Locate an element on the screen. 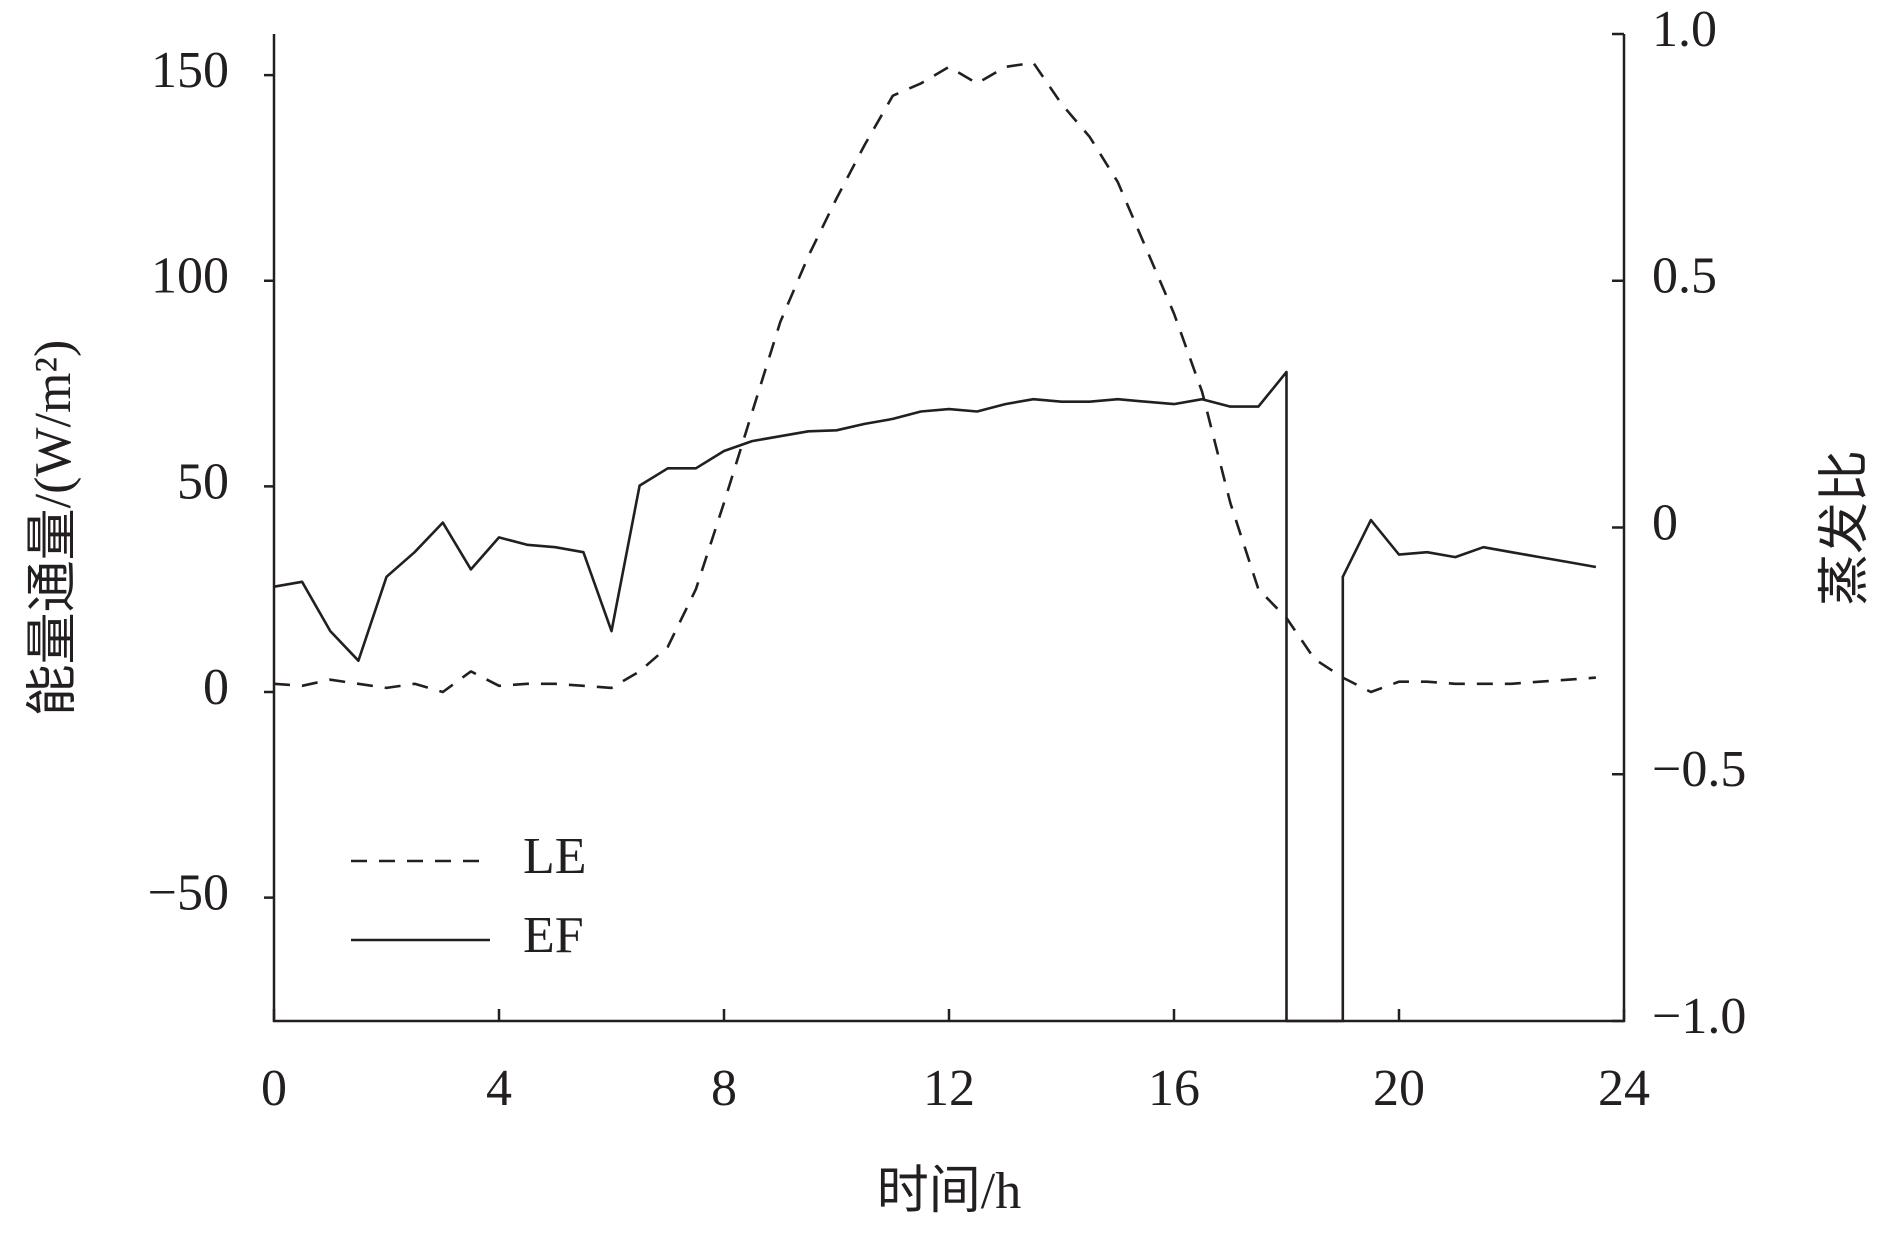 This screenshot has height=1240, width=1884. y-tick-label: 0 is located at coordinates (216, 687).